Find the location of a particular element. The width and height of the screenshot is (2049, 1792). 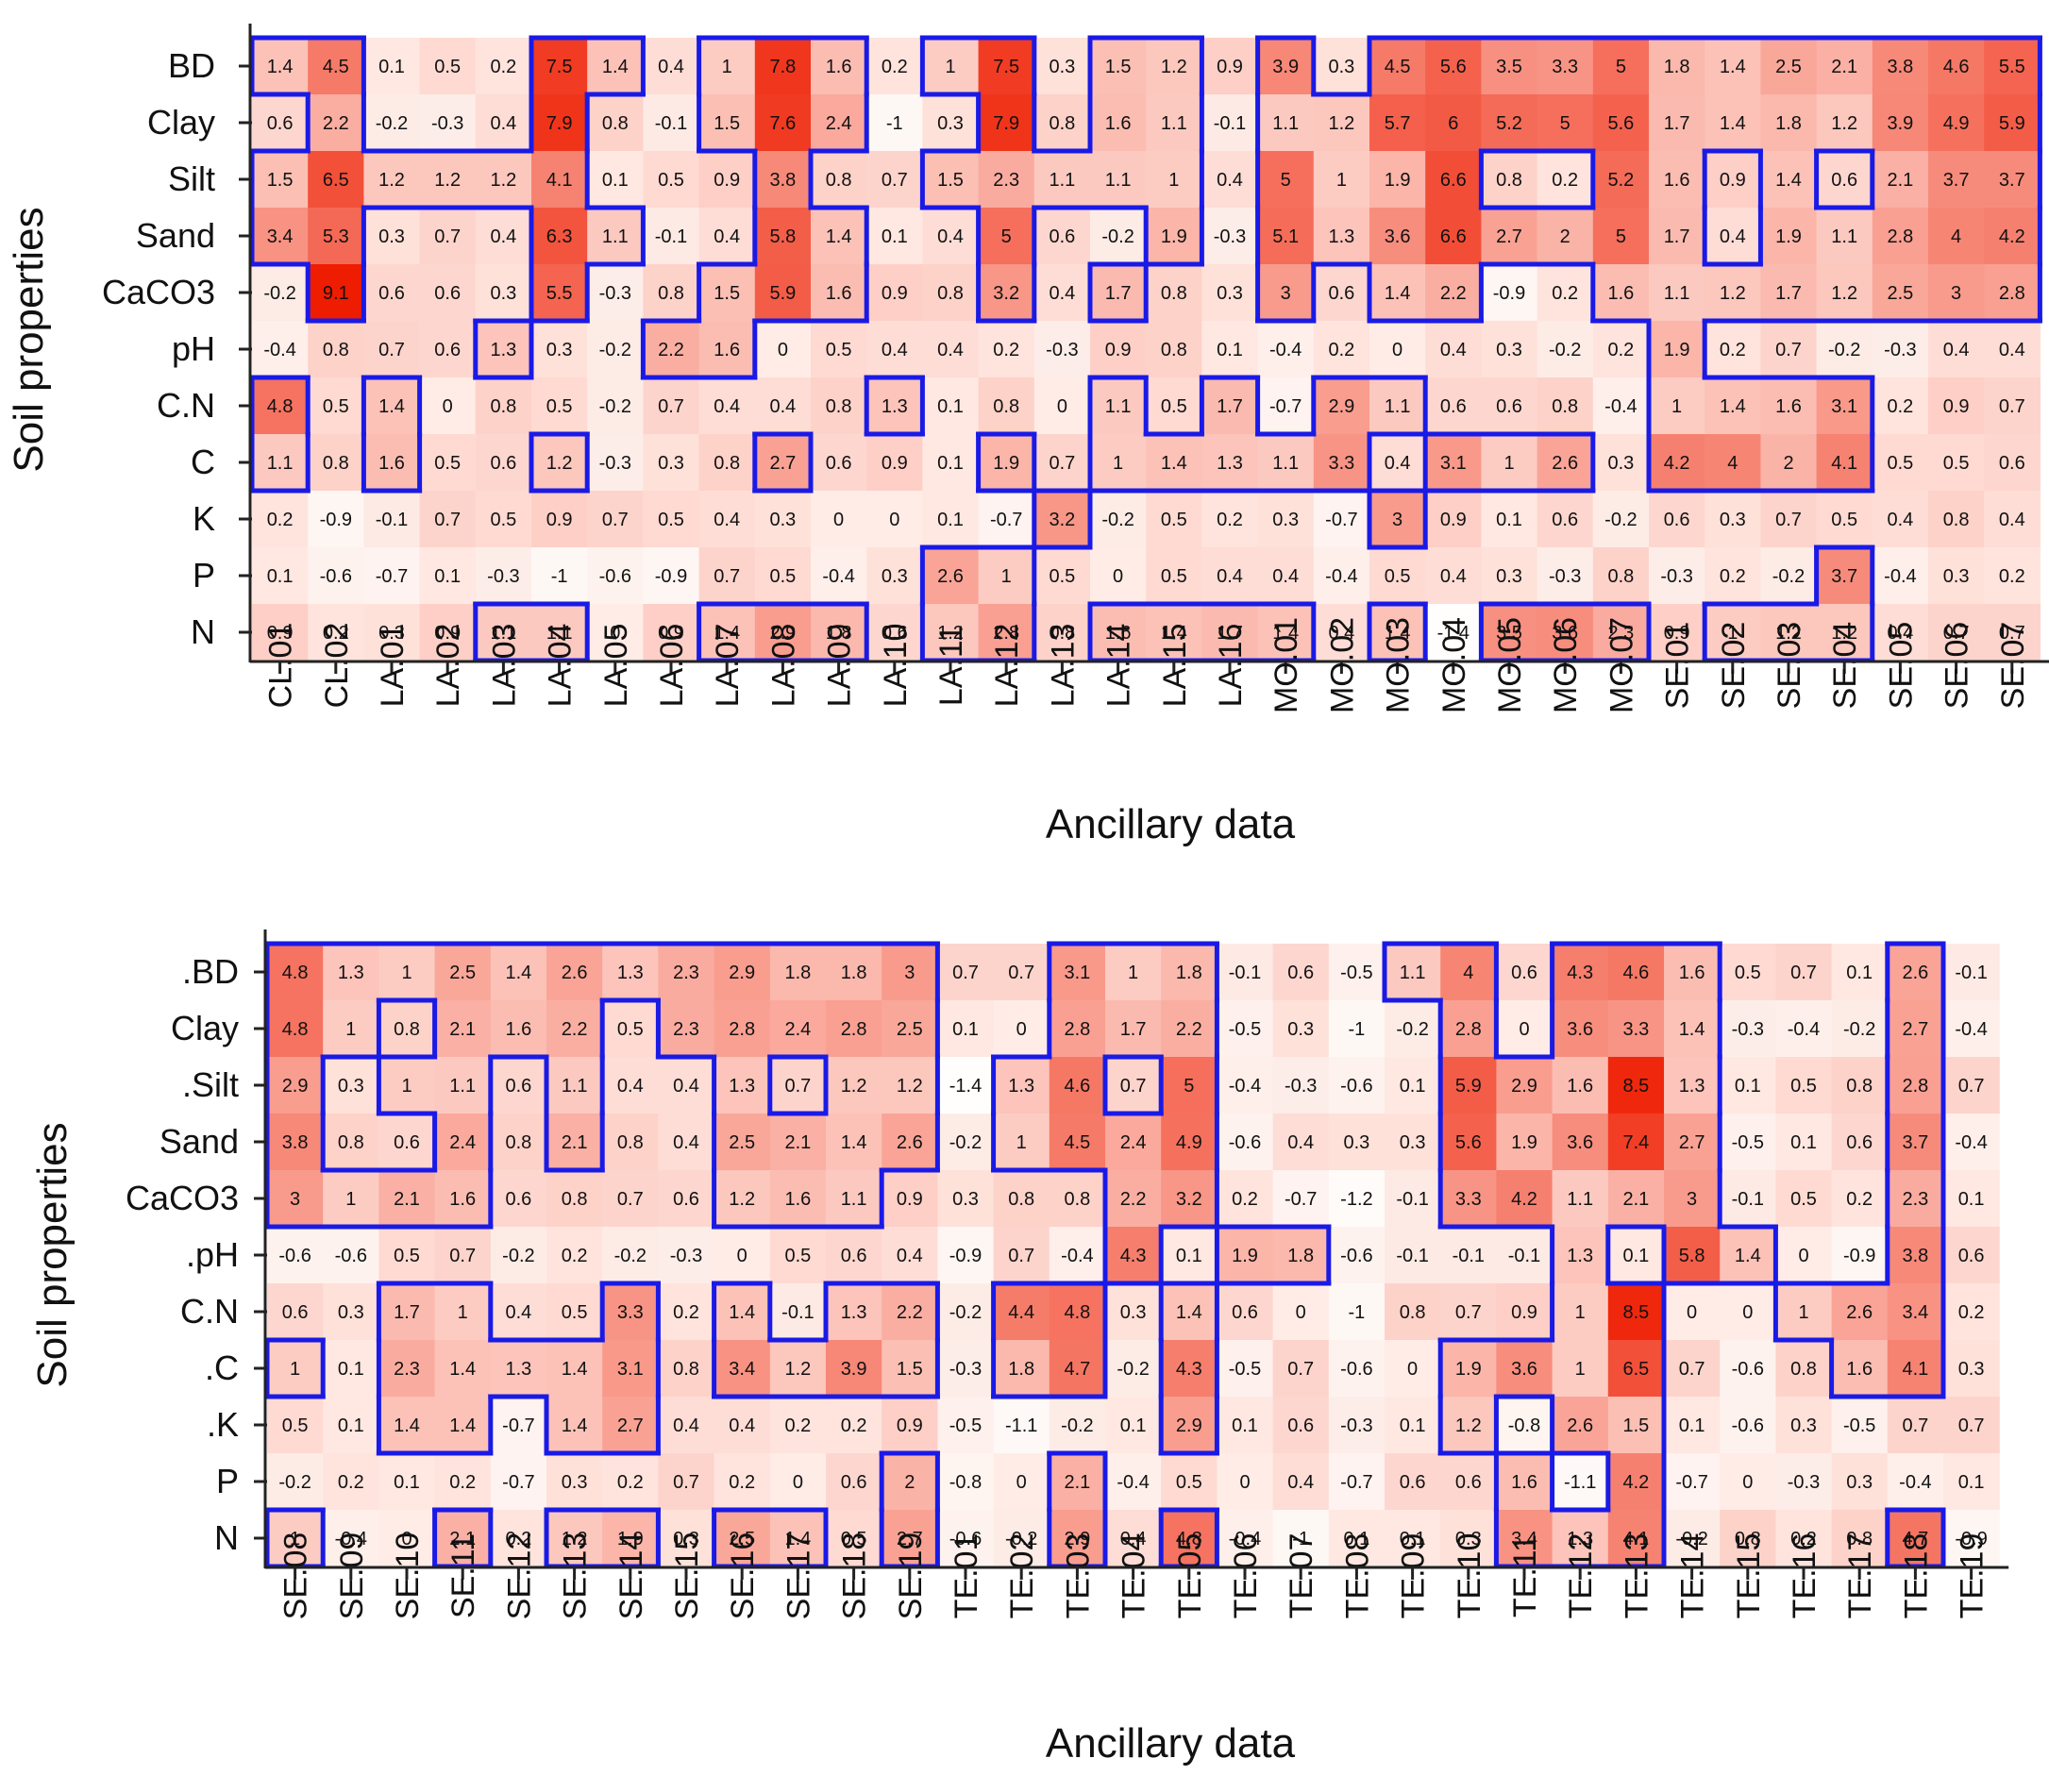

cell-value-label: -0.1 is located at coordinates (797, 1312).